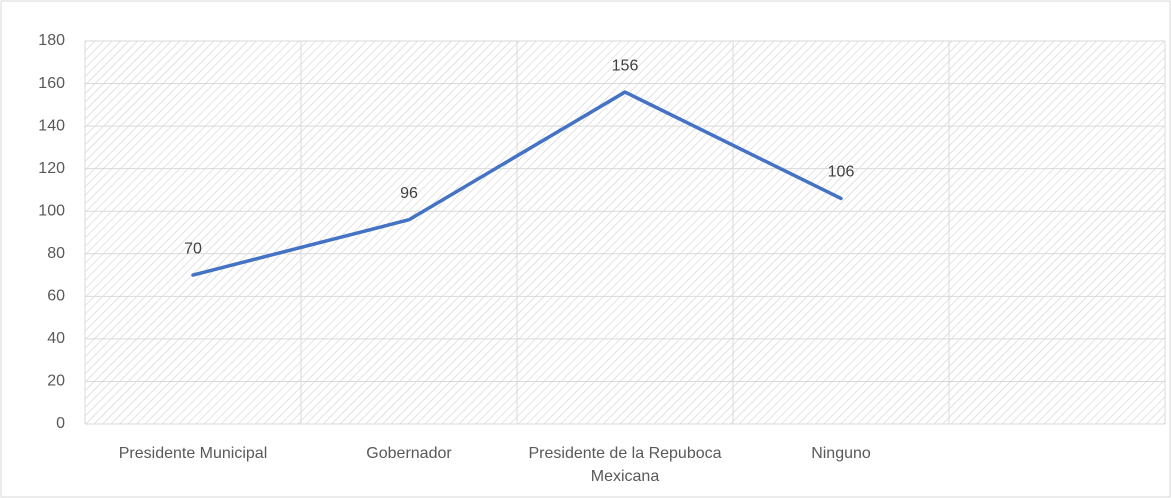 Image resolution: width=1171 pixels, height=498 pixels. Describe the element at coordinates (56, 253) in the screenshot. I see `y-tick-label: 80` at that location.